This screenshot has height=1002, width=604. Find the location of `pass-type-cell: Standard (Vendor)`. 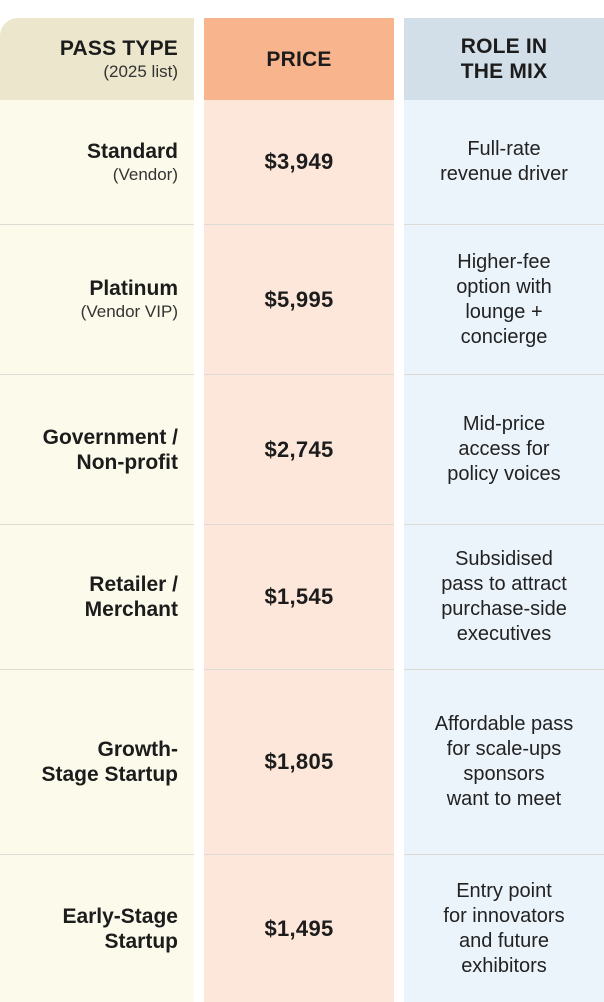

pass-type-cell: Standard (Vendor) is located at coordinates (97, 162).